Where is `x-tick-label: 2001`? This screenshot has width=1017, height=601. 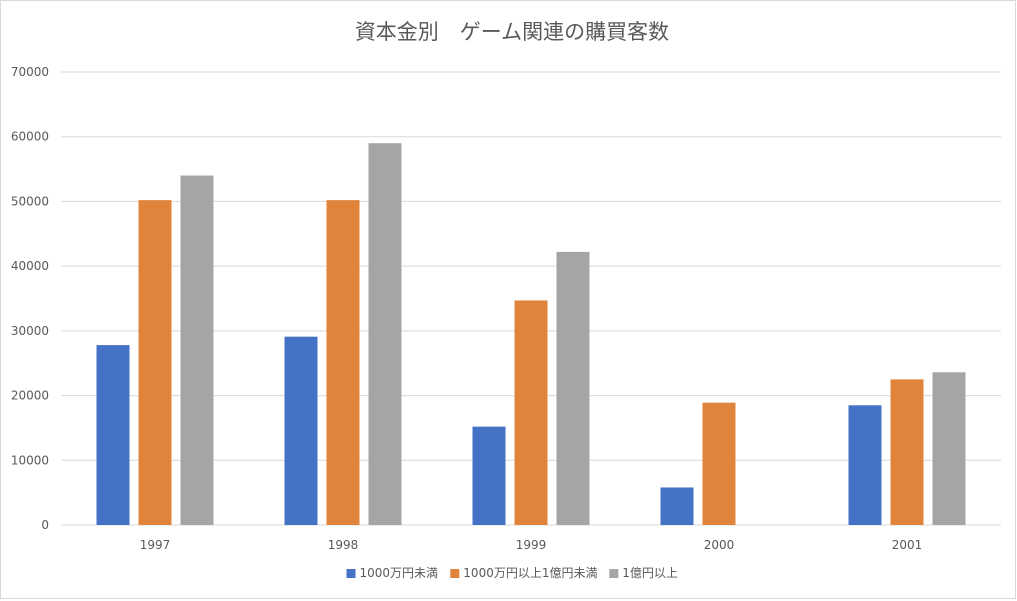
x-tick-label: 2001 is located at coordinates (907, 545).